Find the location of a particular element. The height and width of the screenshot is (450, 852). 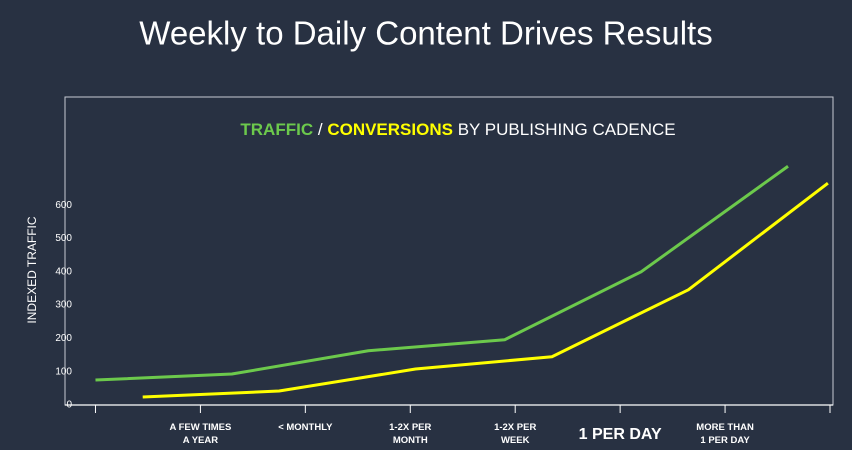

x-tick-label-line: < MONTHLY is located at coordinates (305, 427).